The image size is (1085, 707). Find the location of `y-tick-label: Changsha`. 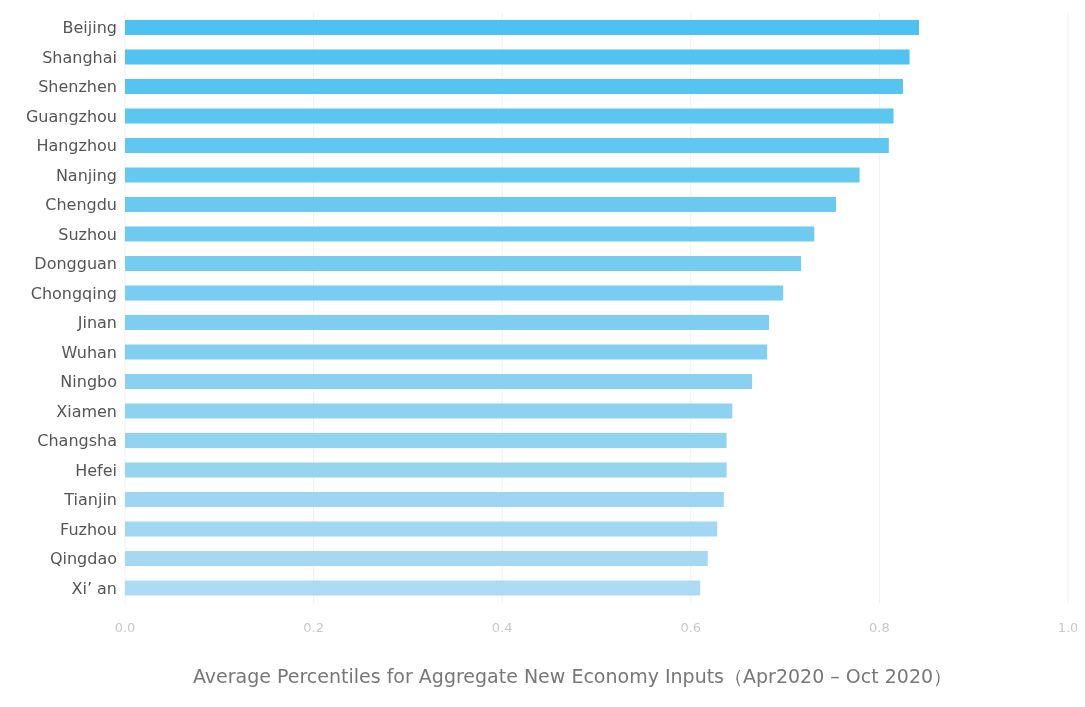

y-tick-label: Changsha is located at coordinates (77, 441).